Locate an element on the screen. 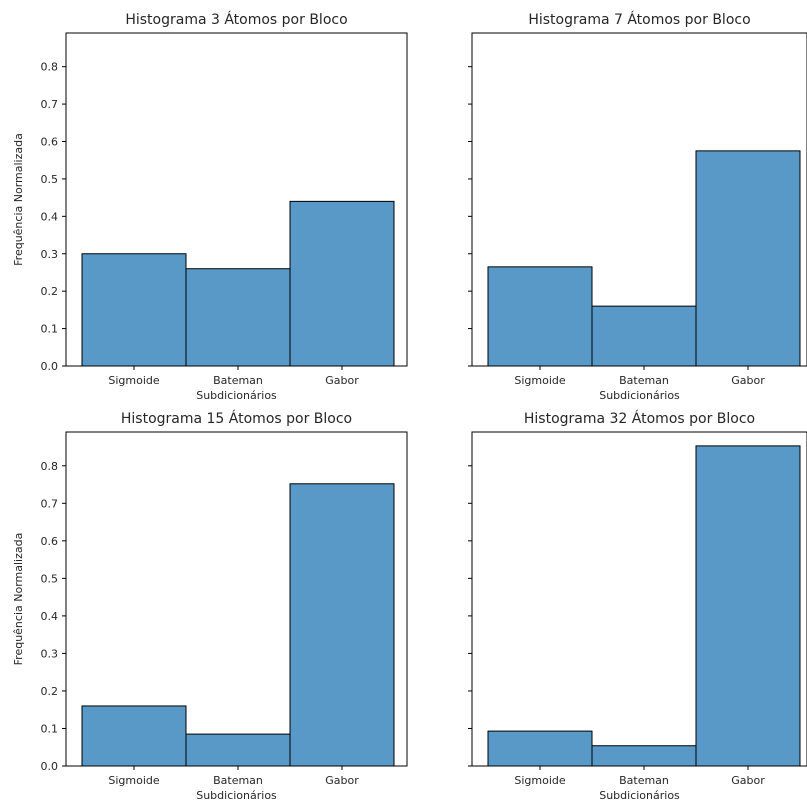 The height and width of the screenshot is (807, 807). chart-title: Histograma 32 Átomos por Bloco is located at coordinates (639, 418).